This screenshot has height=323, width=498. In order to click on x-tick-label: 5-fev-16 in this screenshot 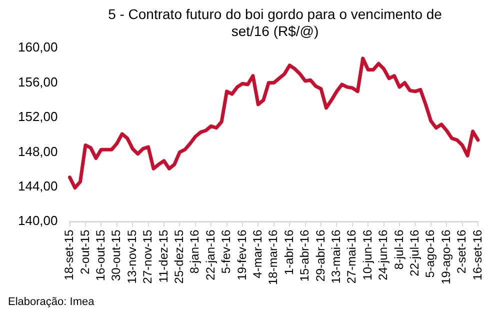, I will do `click(226, 251)`.